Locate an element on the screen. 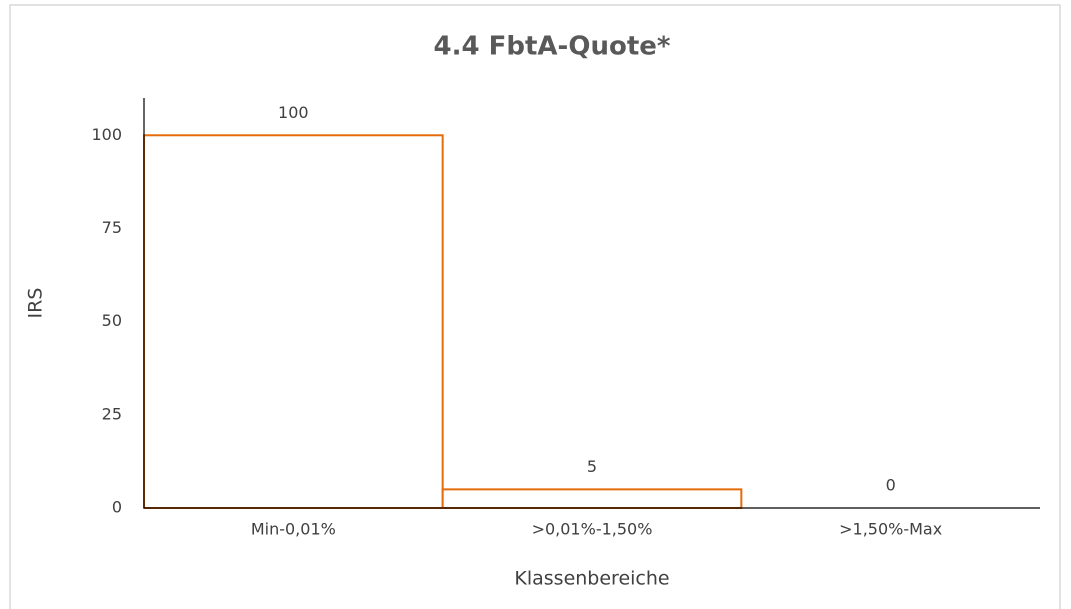 The image size is (1071, 609). x-tick-label: >0,01%-1,50% is located at coordinates (592, 529).